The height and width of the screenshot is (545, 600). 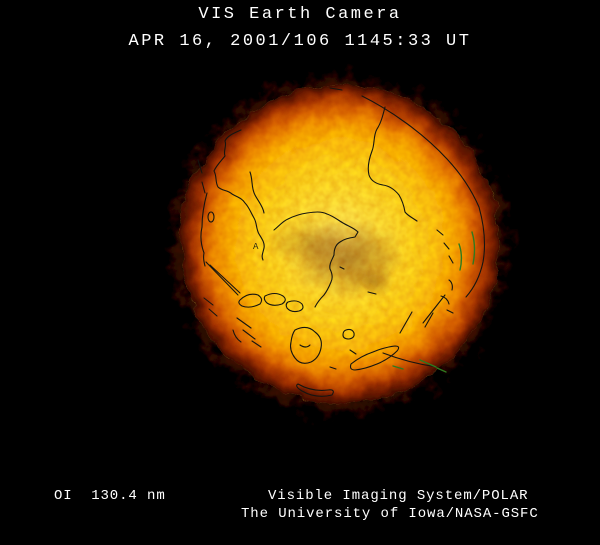 I want to click on coastline-limb-arc, so click(x=423, y=196).